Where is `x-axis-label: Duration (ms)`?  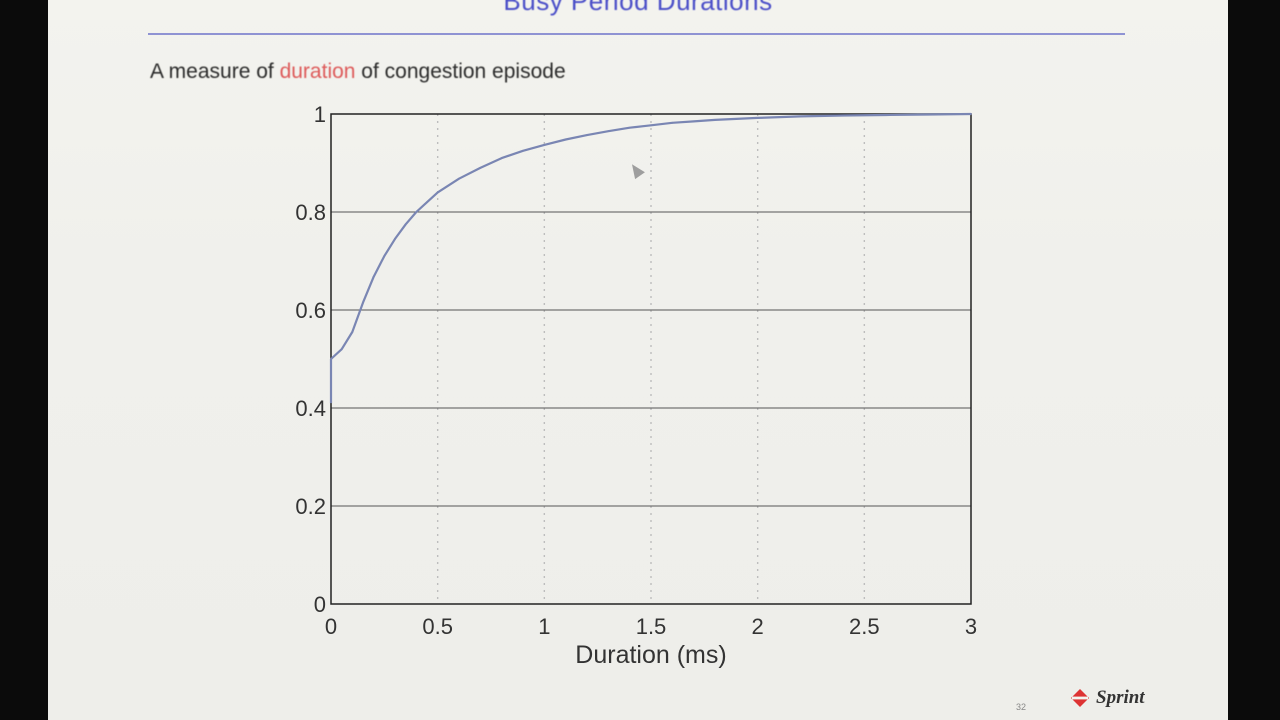 x-axis-label: Duration (ms) is located at coordinates (650, 655).